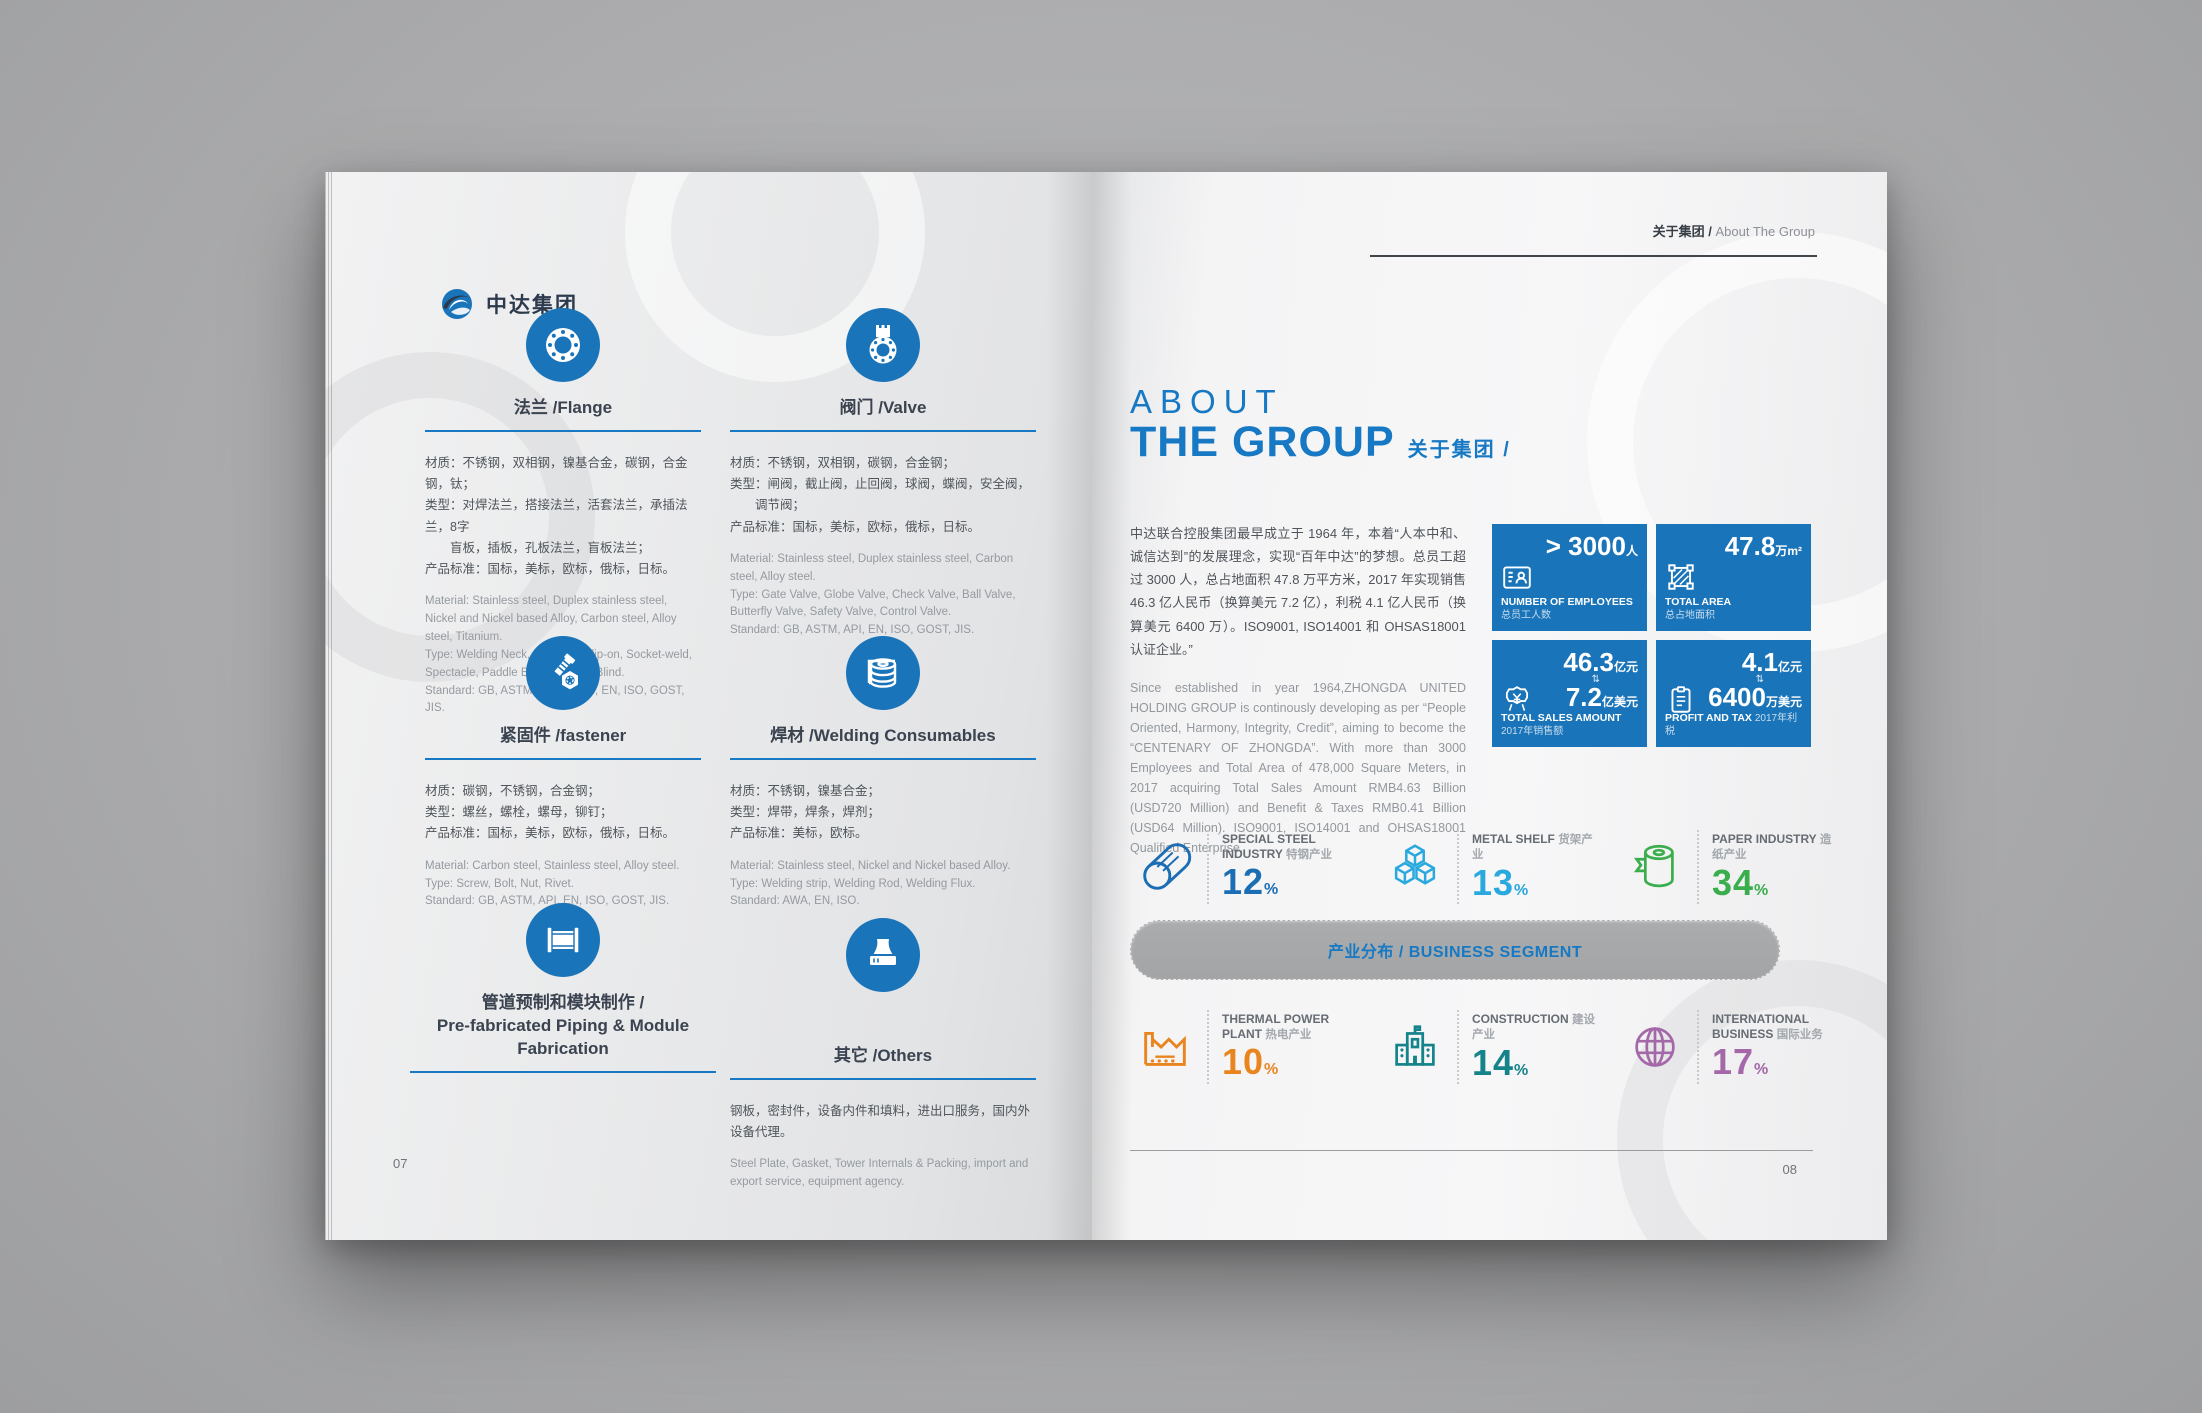 This screenshot has width=2202, height=1413. Describe the element at coordinates (1655, 867) in the screenshot. I see `paper-roll-icon` at that location.